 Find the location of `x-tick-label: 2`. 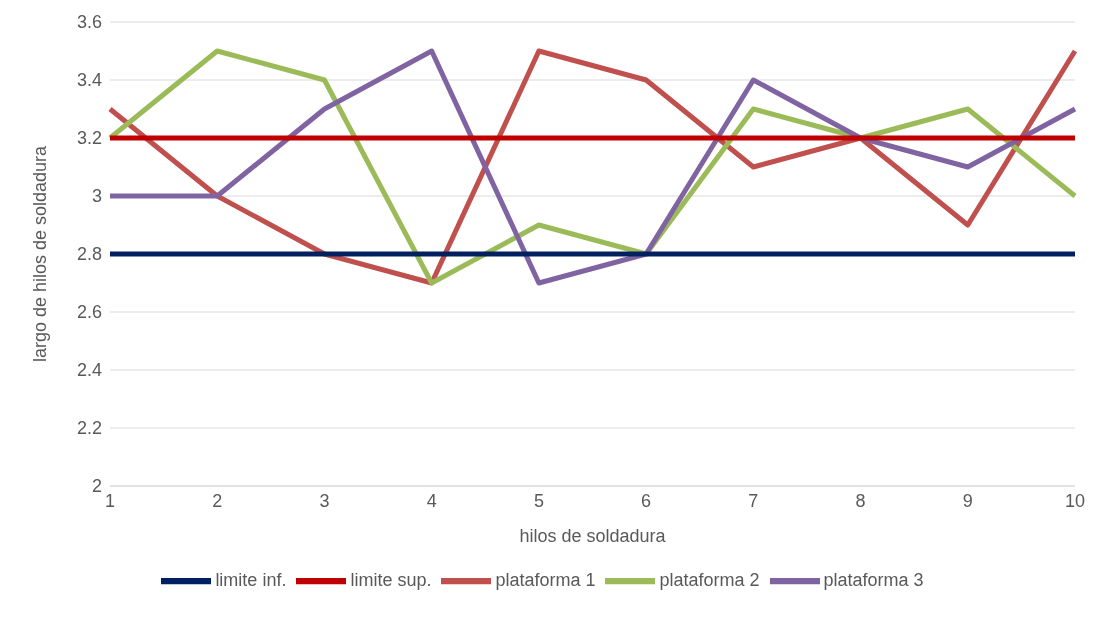

x-tick-label: 2 is located at coordinates (217, 500).